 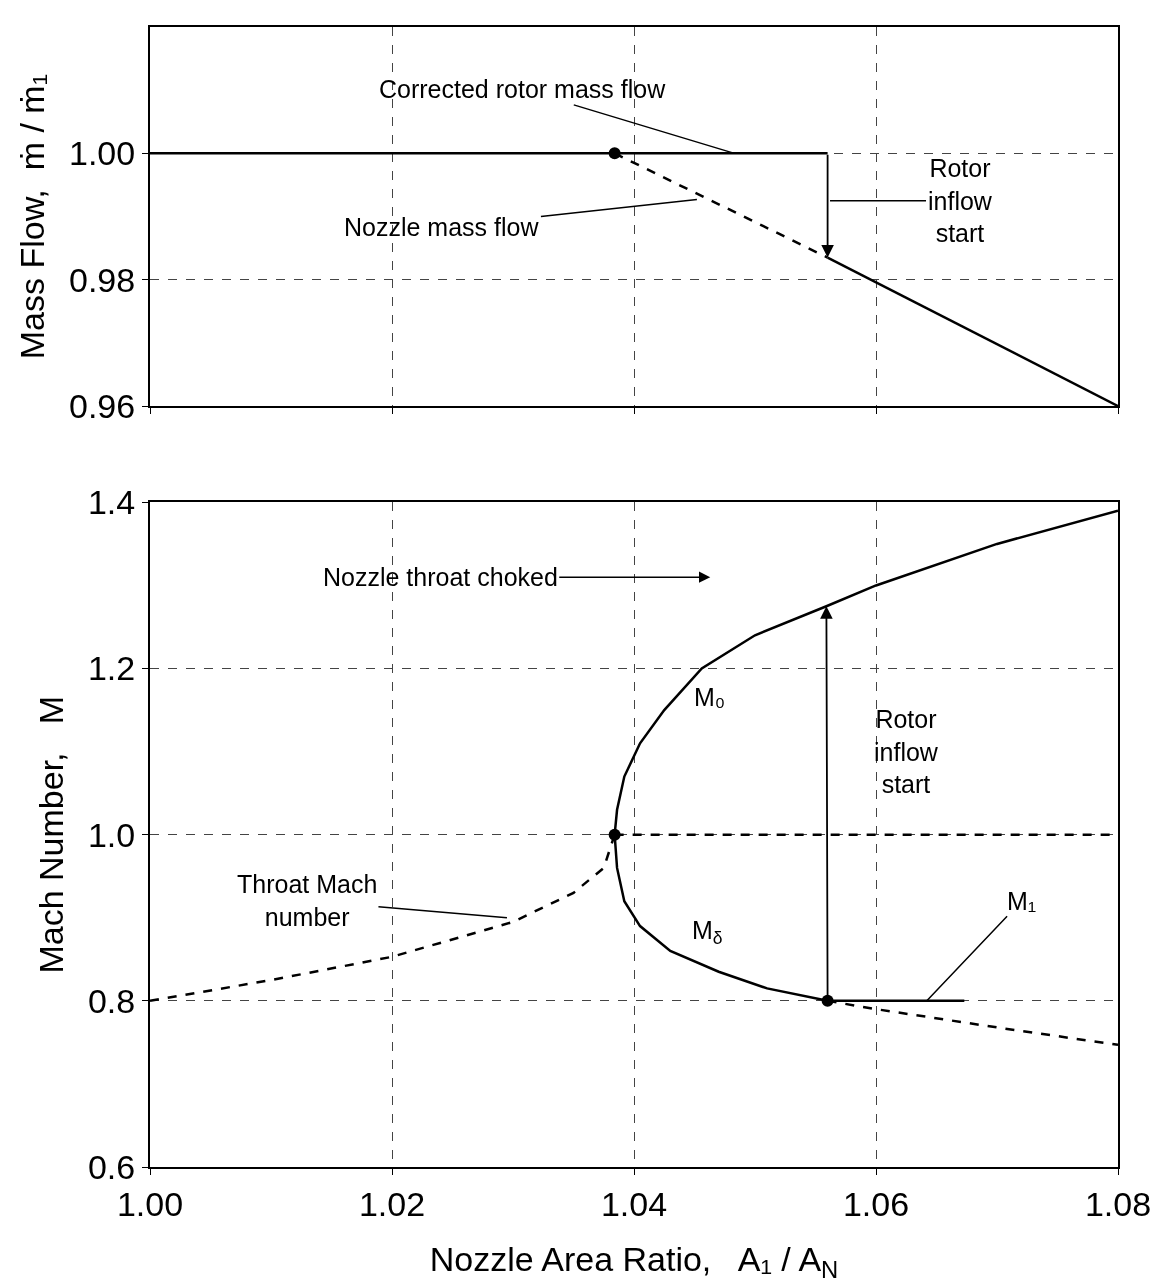 I want to click on y-tick-label: 0.8, so click(x=111, y=1000).